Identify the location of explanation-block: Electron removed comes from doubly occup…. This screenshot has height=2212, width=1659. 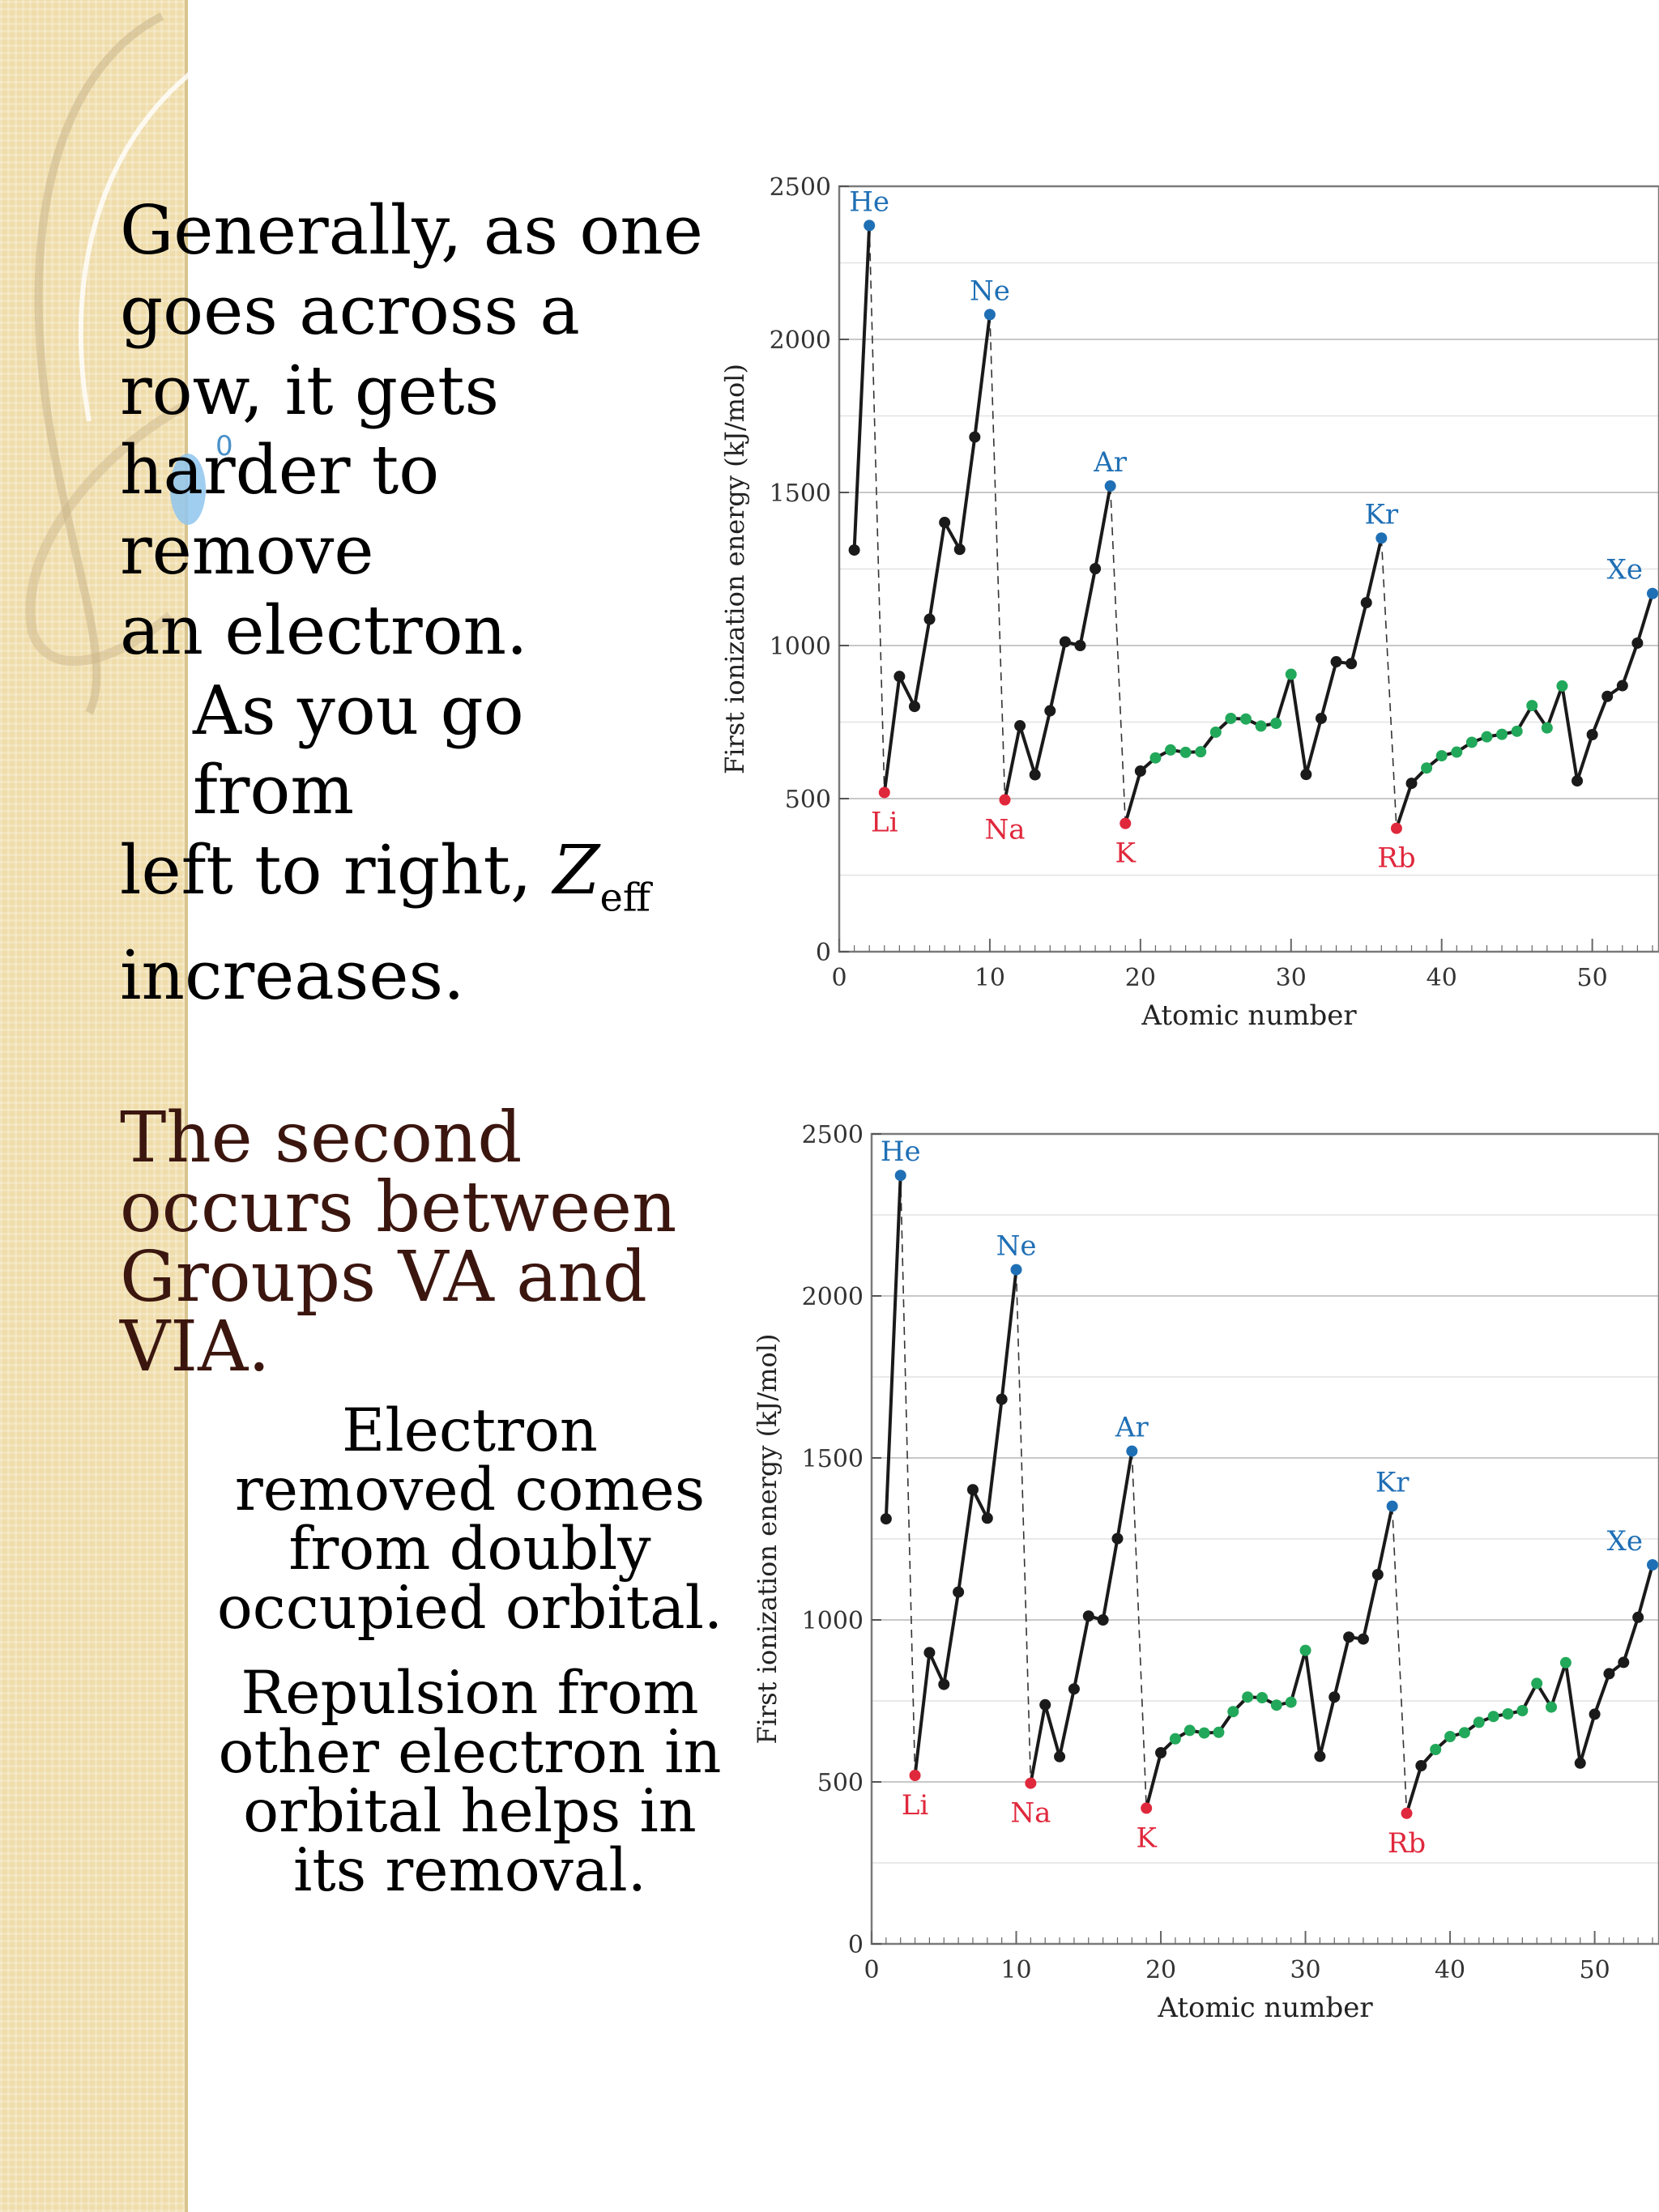
(470, 1664).